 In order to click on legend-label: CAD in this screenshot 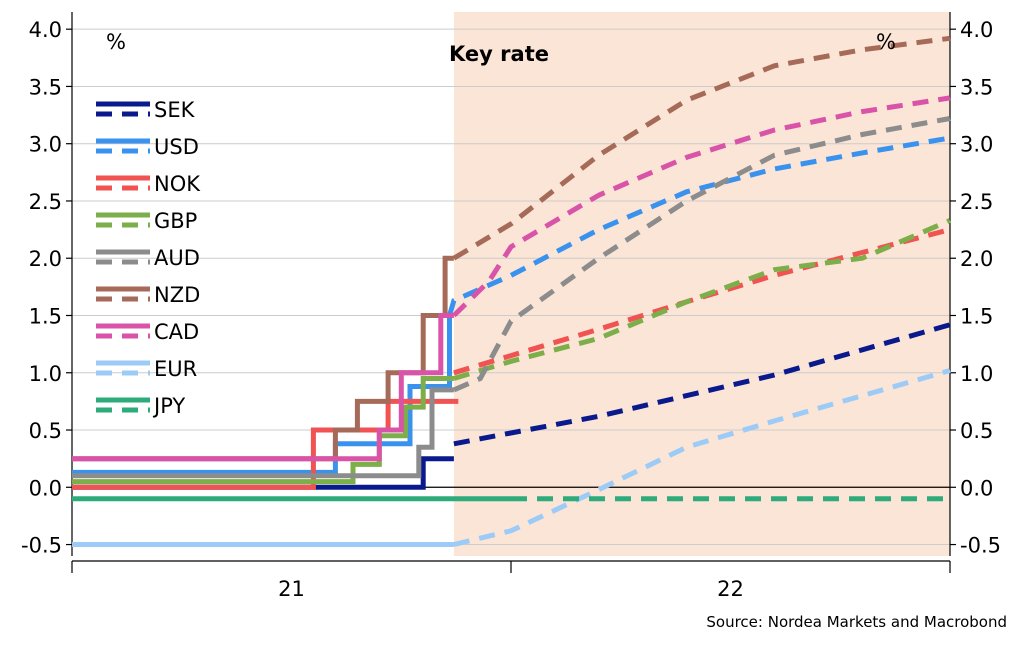, I will do `click(176, 332)`.